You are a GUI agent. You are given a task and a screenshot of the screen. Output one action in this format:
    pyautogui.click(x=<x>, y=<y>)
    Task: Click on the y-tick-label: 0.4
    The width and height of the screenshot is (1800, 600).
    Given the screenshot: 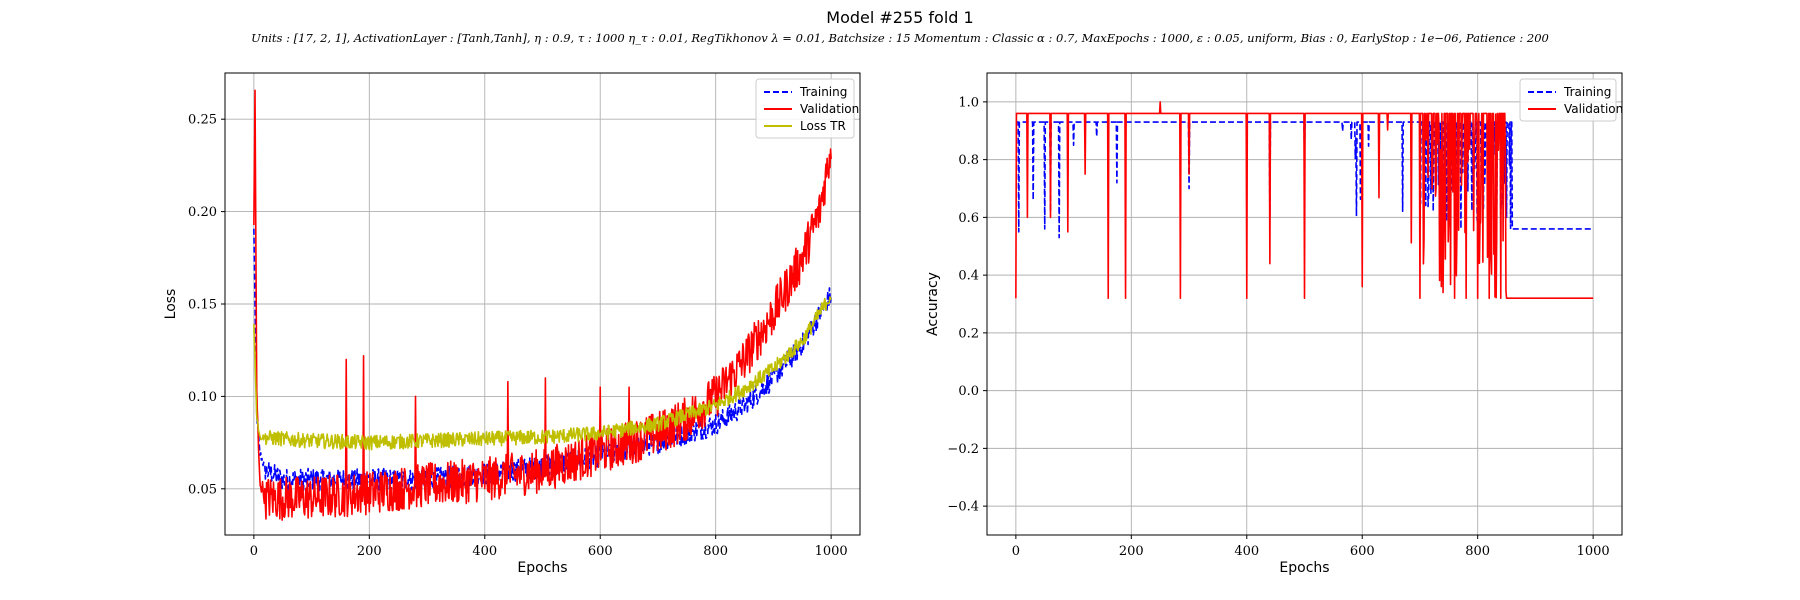 What is the action you would take?
    pyautogui.click(x=968, y=276)
    